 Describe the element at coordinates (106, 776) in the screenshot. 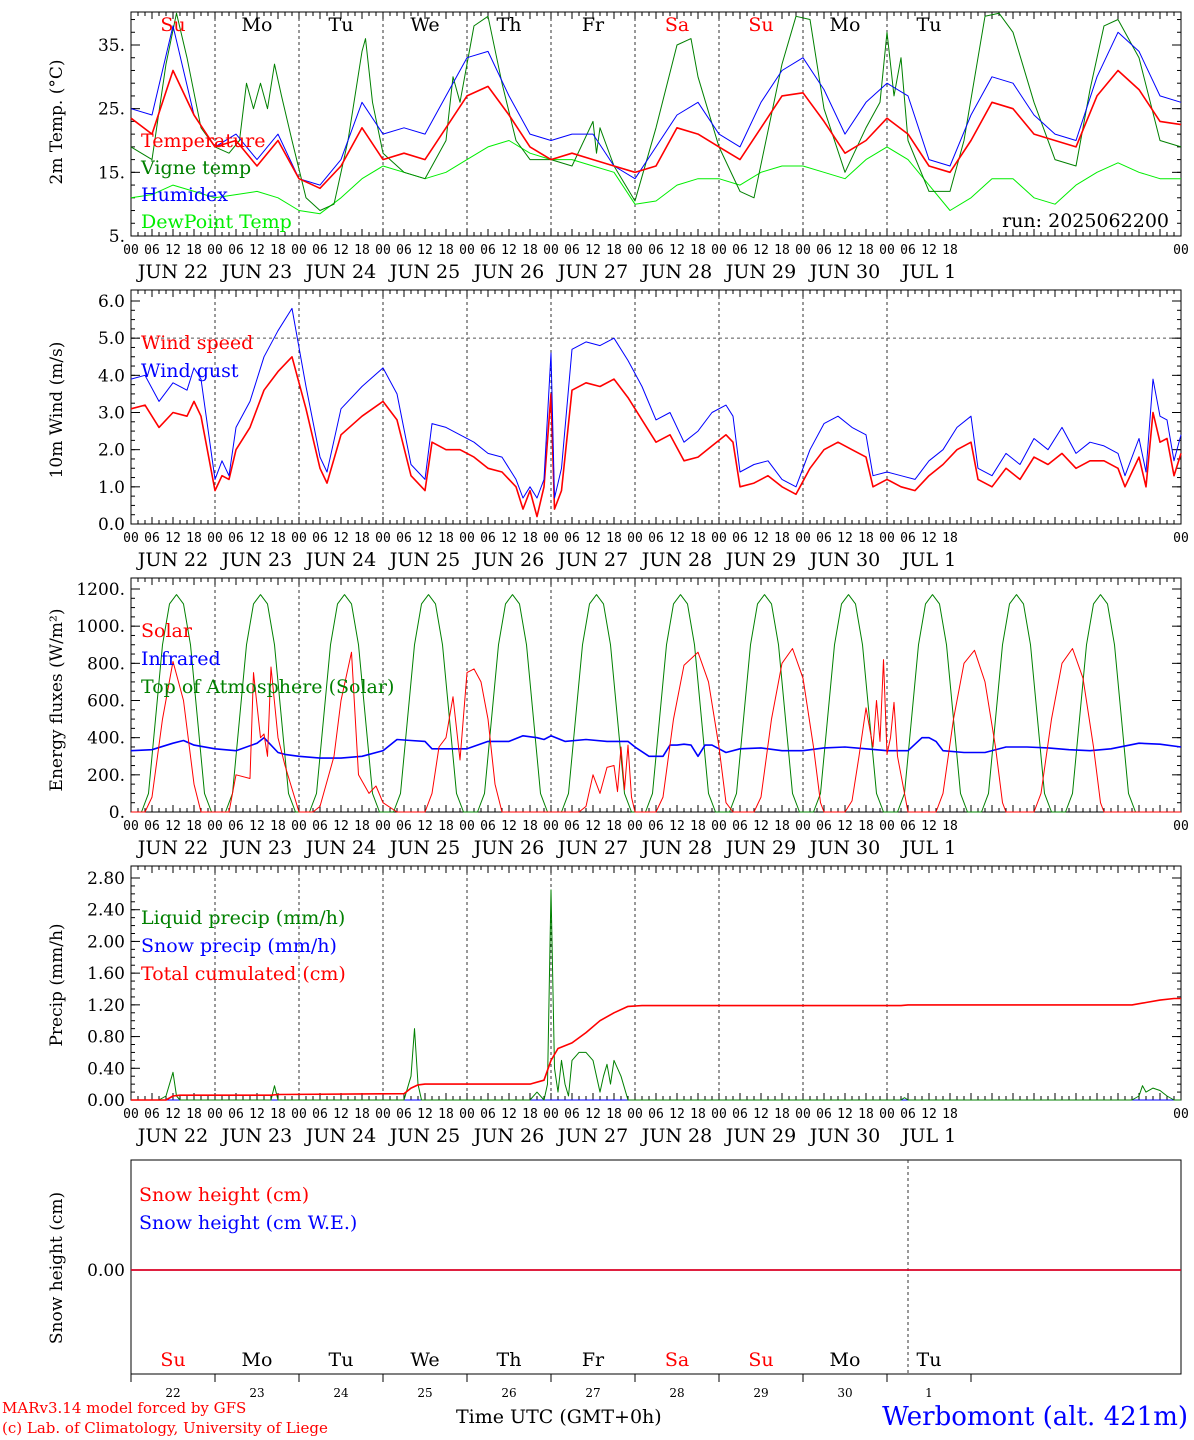

I see `y-tick-label: 200.` at that location.